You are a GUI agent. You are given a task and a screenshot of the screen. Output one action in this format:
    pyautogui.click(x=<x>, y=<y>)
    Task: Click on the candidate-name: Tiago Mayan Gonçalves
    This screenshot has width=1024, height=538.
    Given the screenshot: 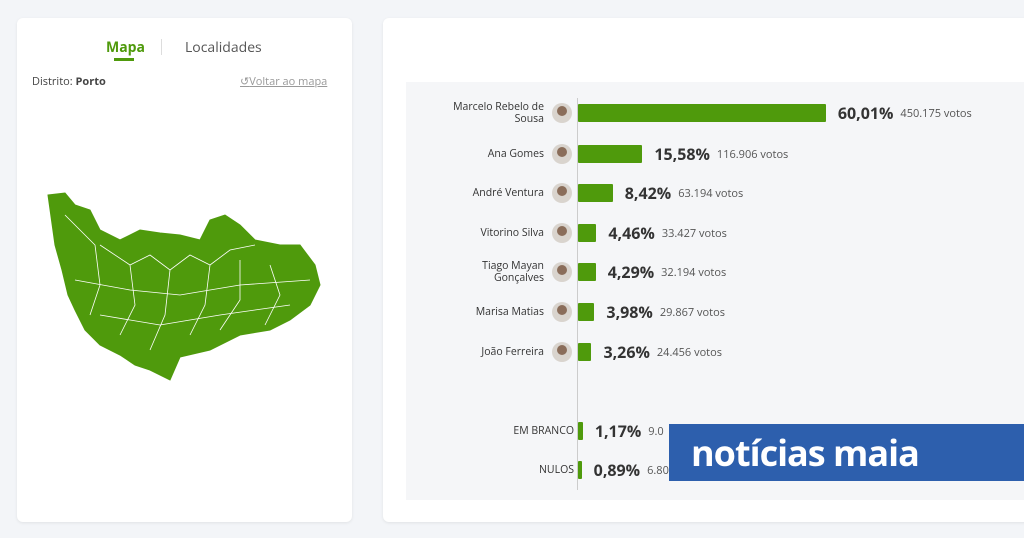 What is the action you would take?
    pyautogui.click(x=513, y=272)
    